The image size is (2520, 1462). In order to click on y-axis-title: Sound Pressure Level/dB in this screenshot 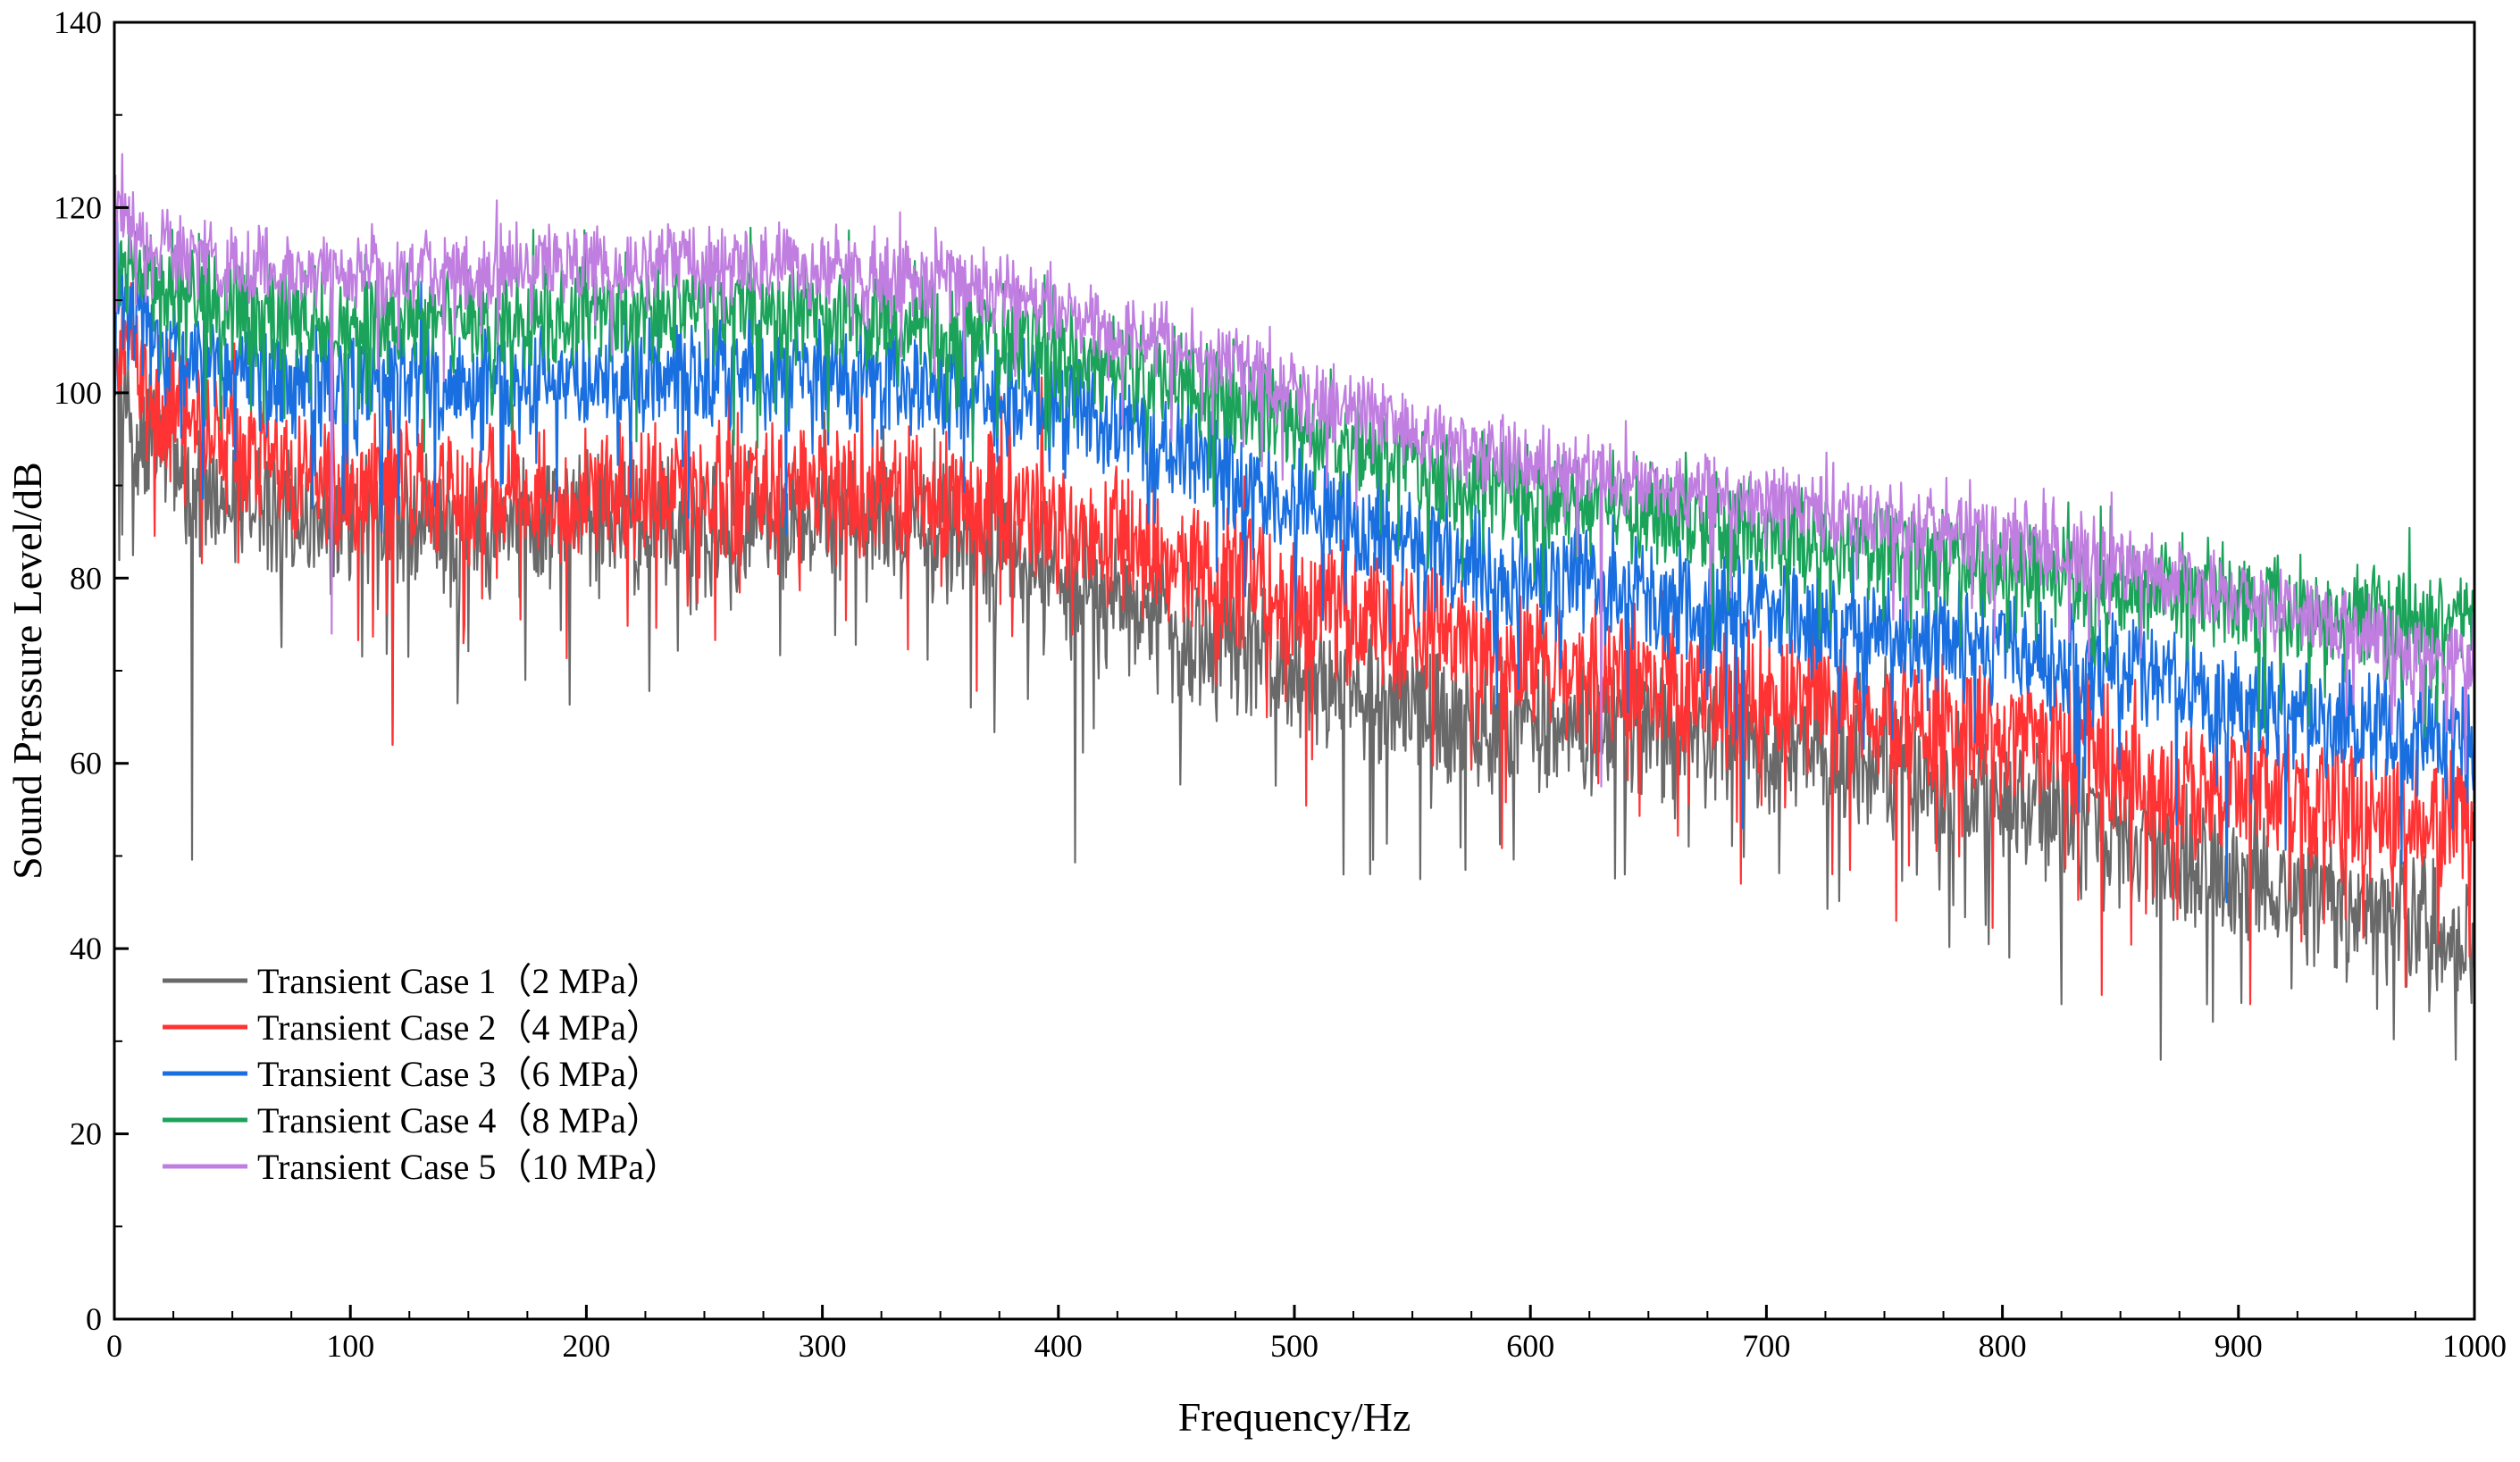, I will do `click(27, 671)`.